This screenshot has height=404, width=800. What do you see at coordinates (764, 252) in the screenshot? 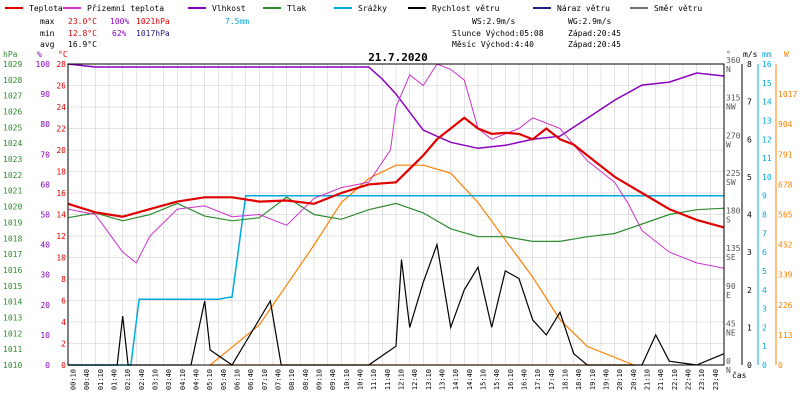
I see `tick-rain: 6` at bounding box center [764, 252].